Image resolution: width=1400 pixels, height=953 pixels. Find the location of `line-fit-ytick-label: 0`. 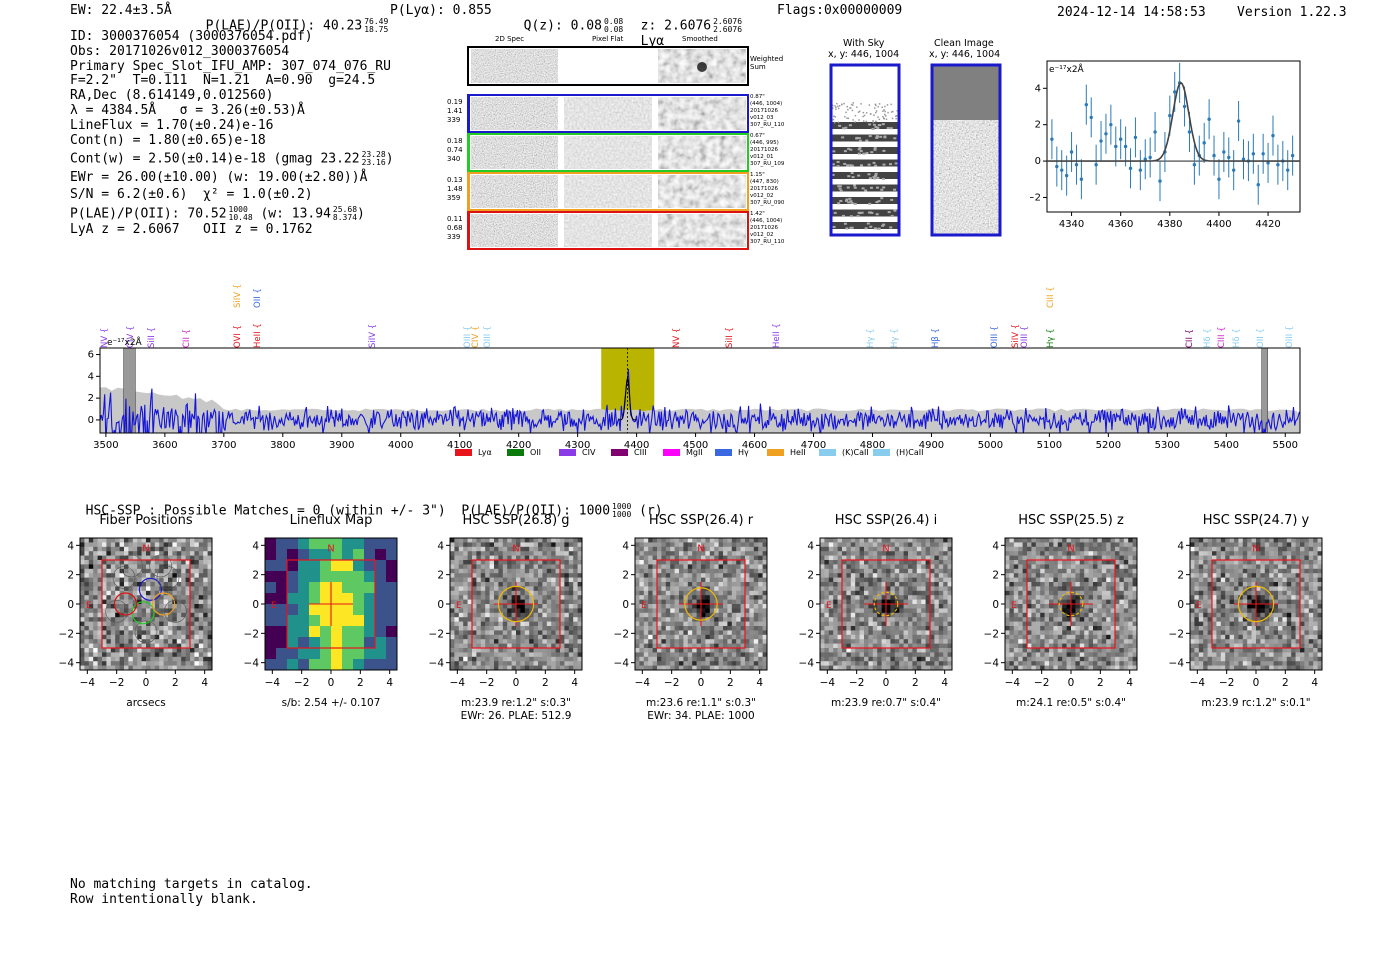

line-fit-ytick-label: 0 is located at coordinates (1038, 161).